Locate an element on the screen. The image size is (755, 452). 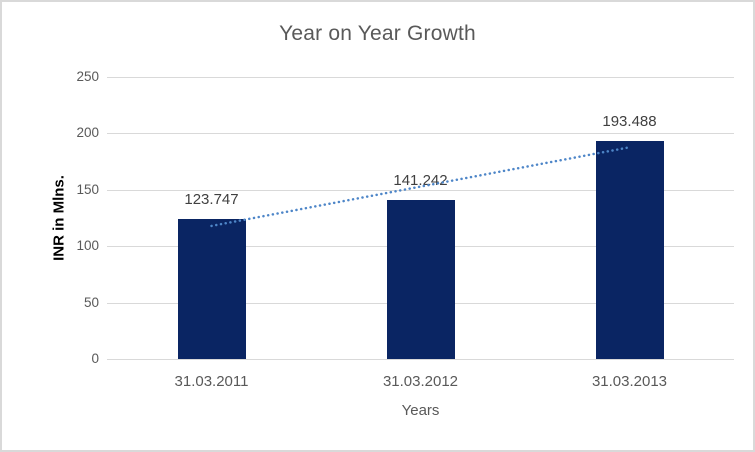
data-label: 193.488 is located at coordinates (629, 121).